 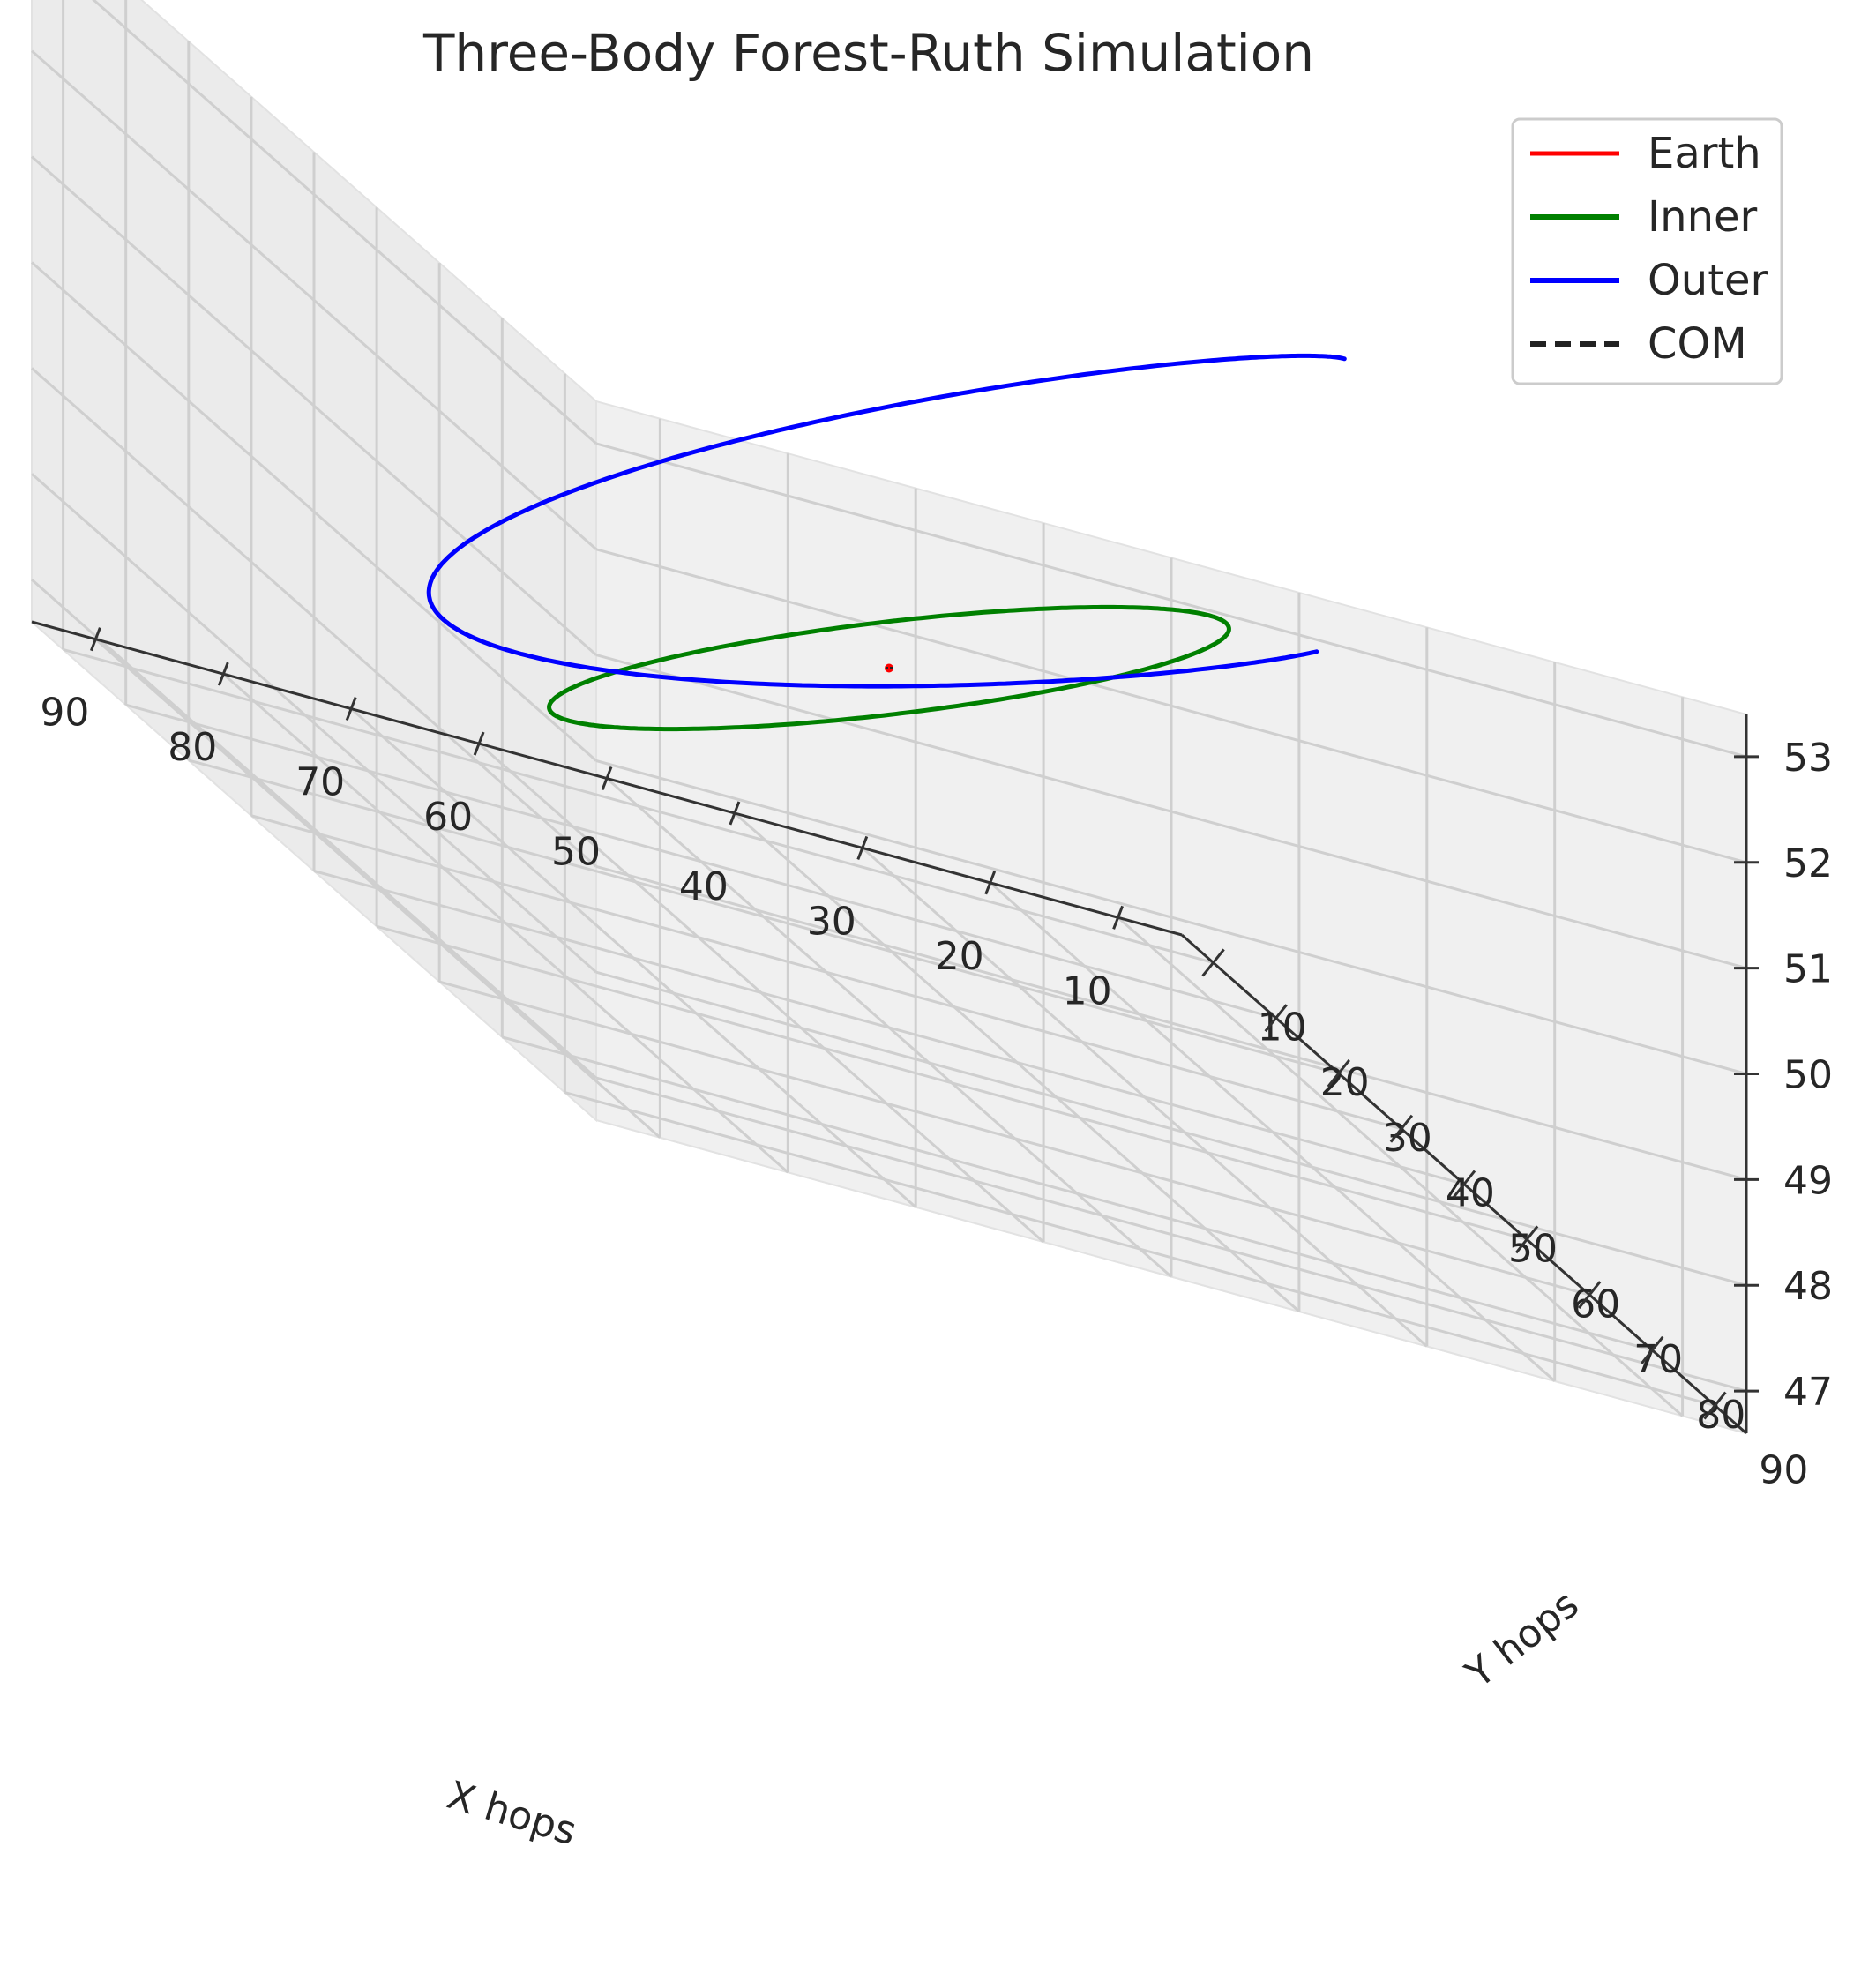 I want to click on x-tick-label: 80, so click(x=192, y=747).